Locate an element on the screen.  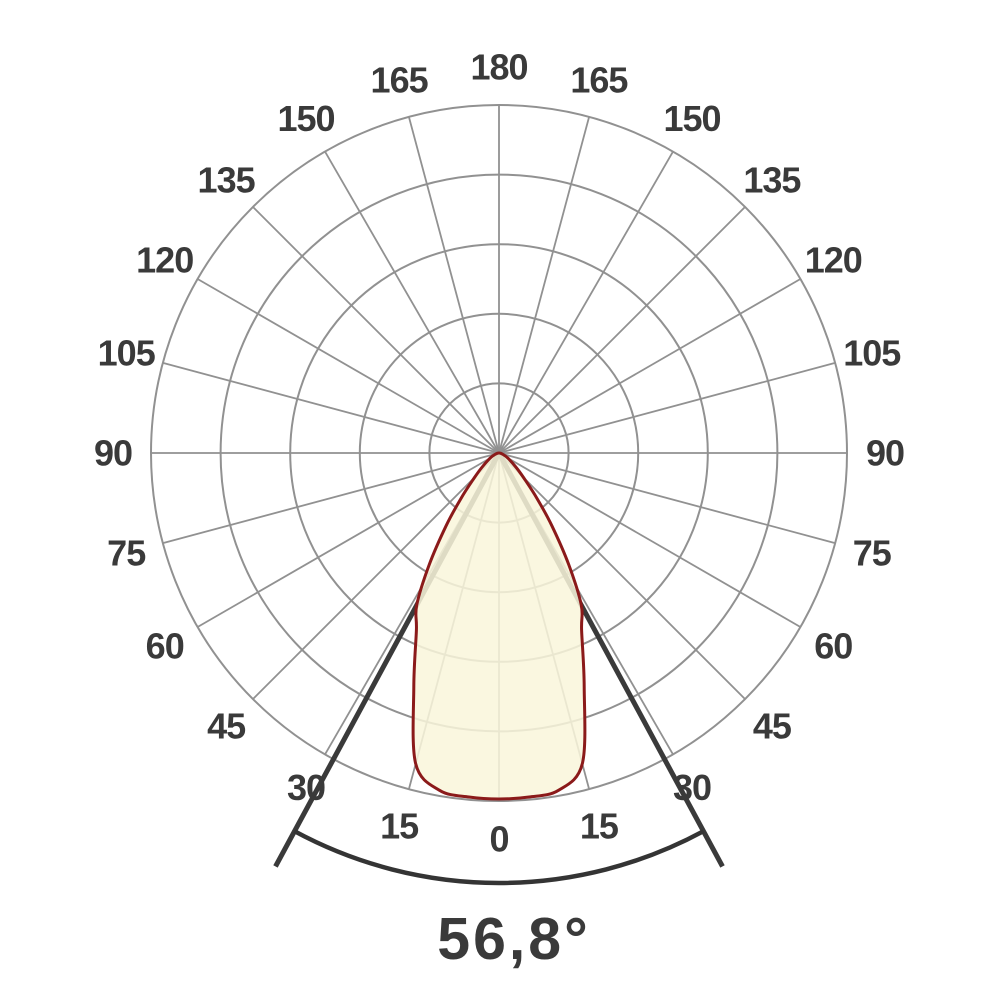
angle-label-45-left: 45 is located at coordinates (226, 725).